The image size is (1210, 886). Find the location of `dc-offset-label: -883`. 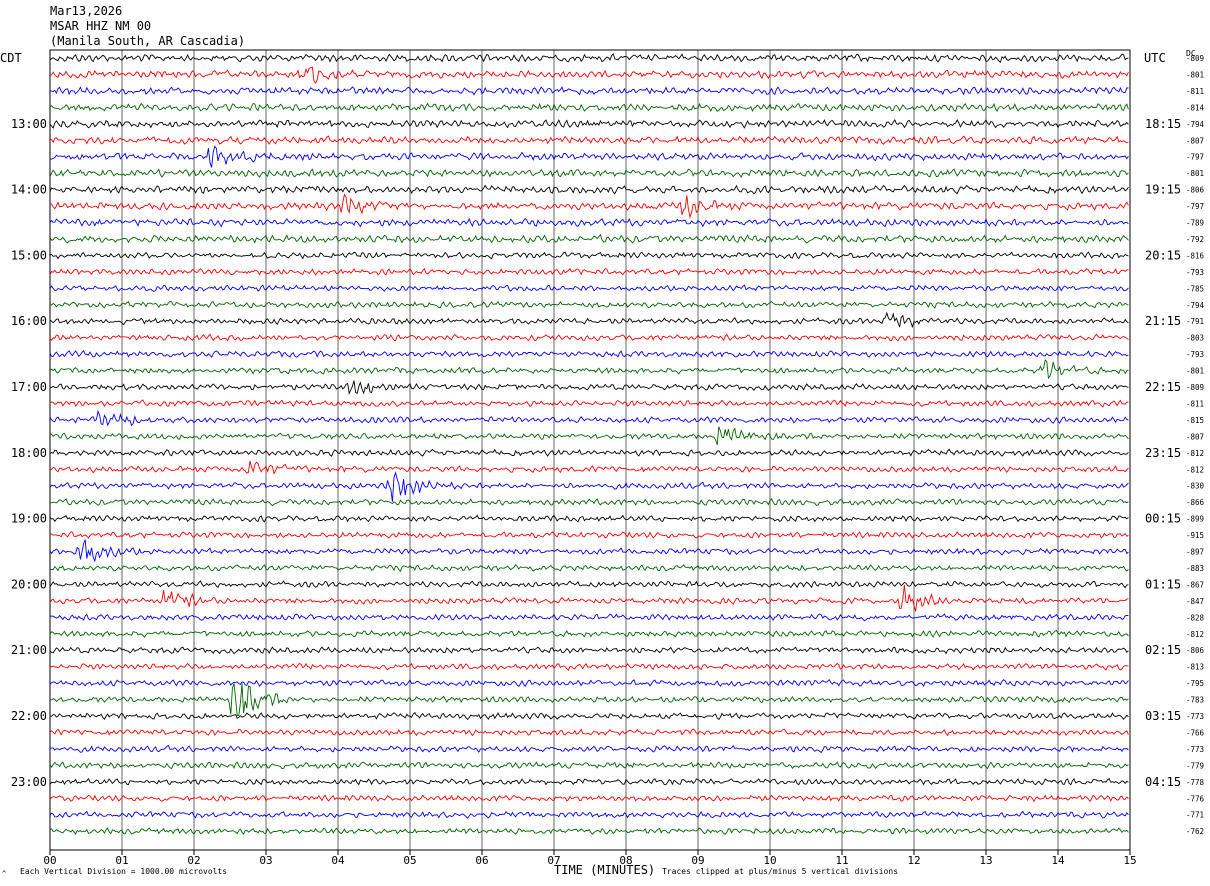

dc-offset-label: -883 is located at coordinates (1195, 568).